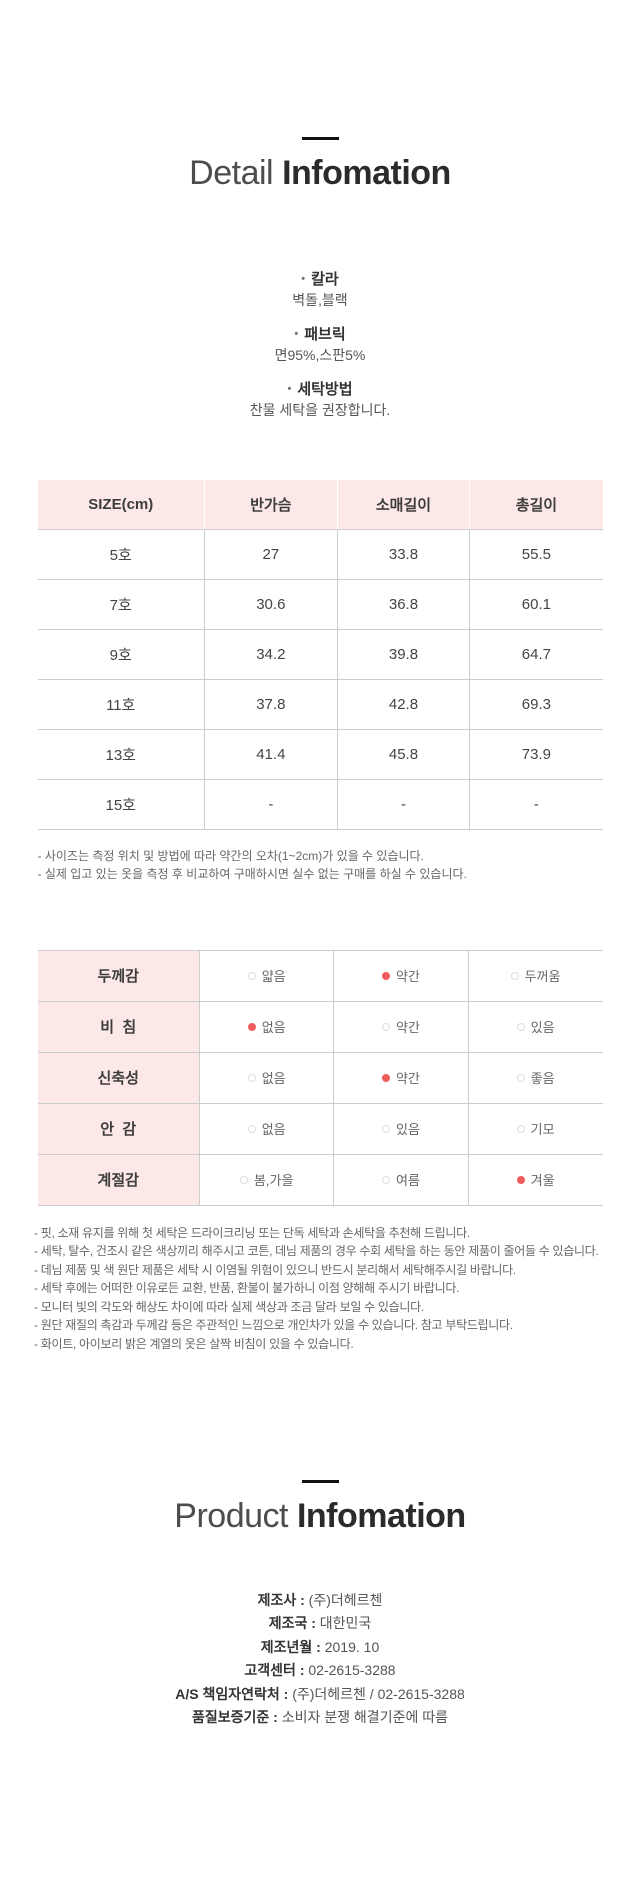 Image resolution: width=640 pixels, height=1900 pixels. What do you see at coordinates (121, 654) in the screenshot?
I see `size-cell: 9호` at bounding box center [121, 654].